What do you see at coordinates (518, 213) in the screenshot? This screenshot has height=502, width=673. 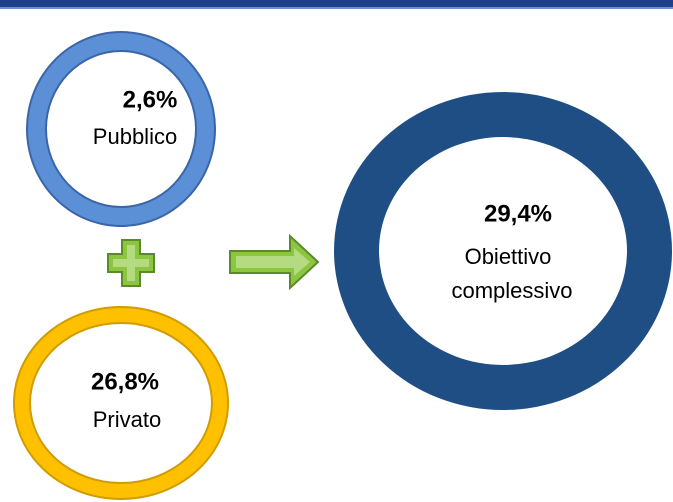 I see `node-value: 29,4%` at bounding box center [518, 213].